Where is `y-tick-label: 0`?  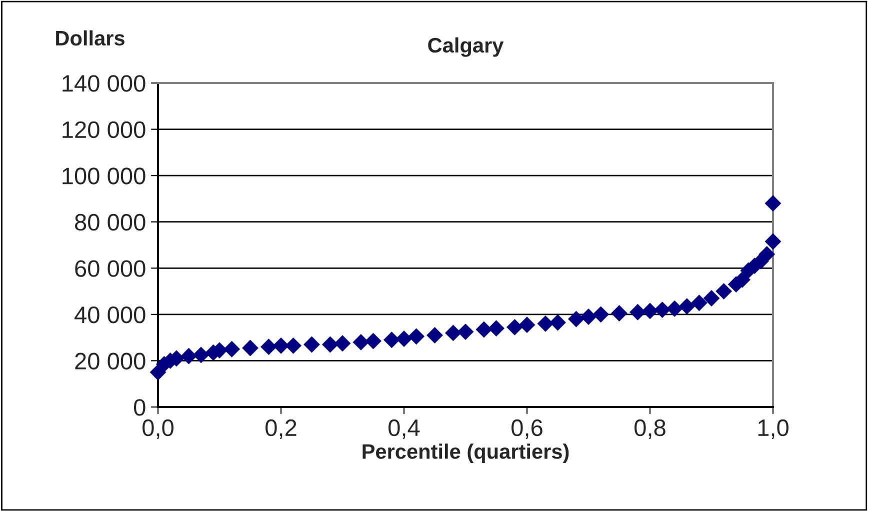
y-tick-label: 0 is located at coordinates (140, 407).